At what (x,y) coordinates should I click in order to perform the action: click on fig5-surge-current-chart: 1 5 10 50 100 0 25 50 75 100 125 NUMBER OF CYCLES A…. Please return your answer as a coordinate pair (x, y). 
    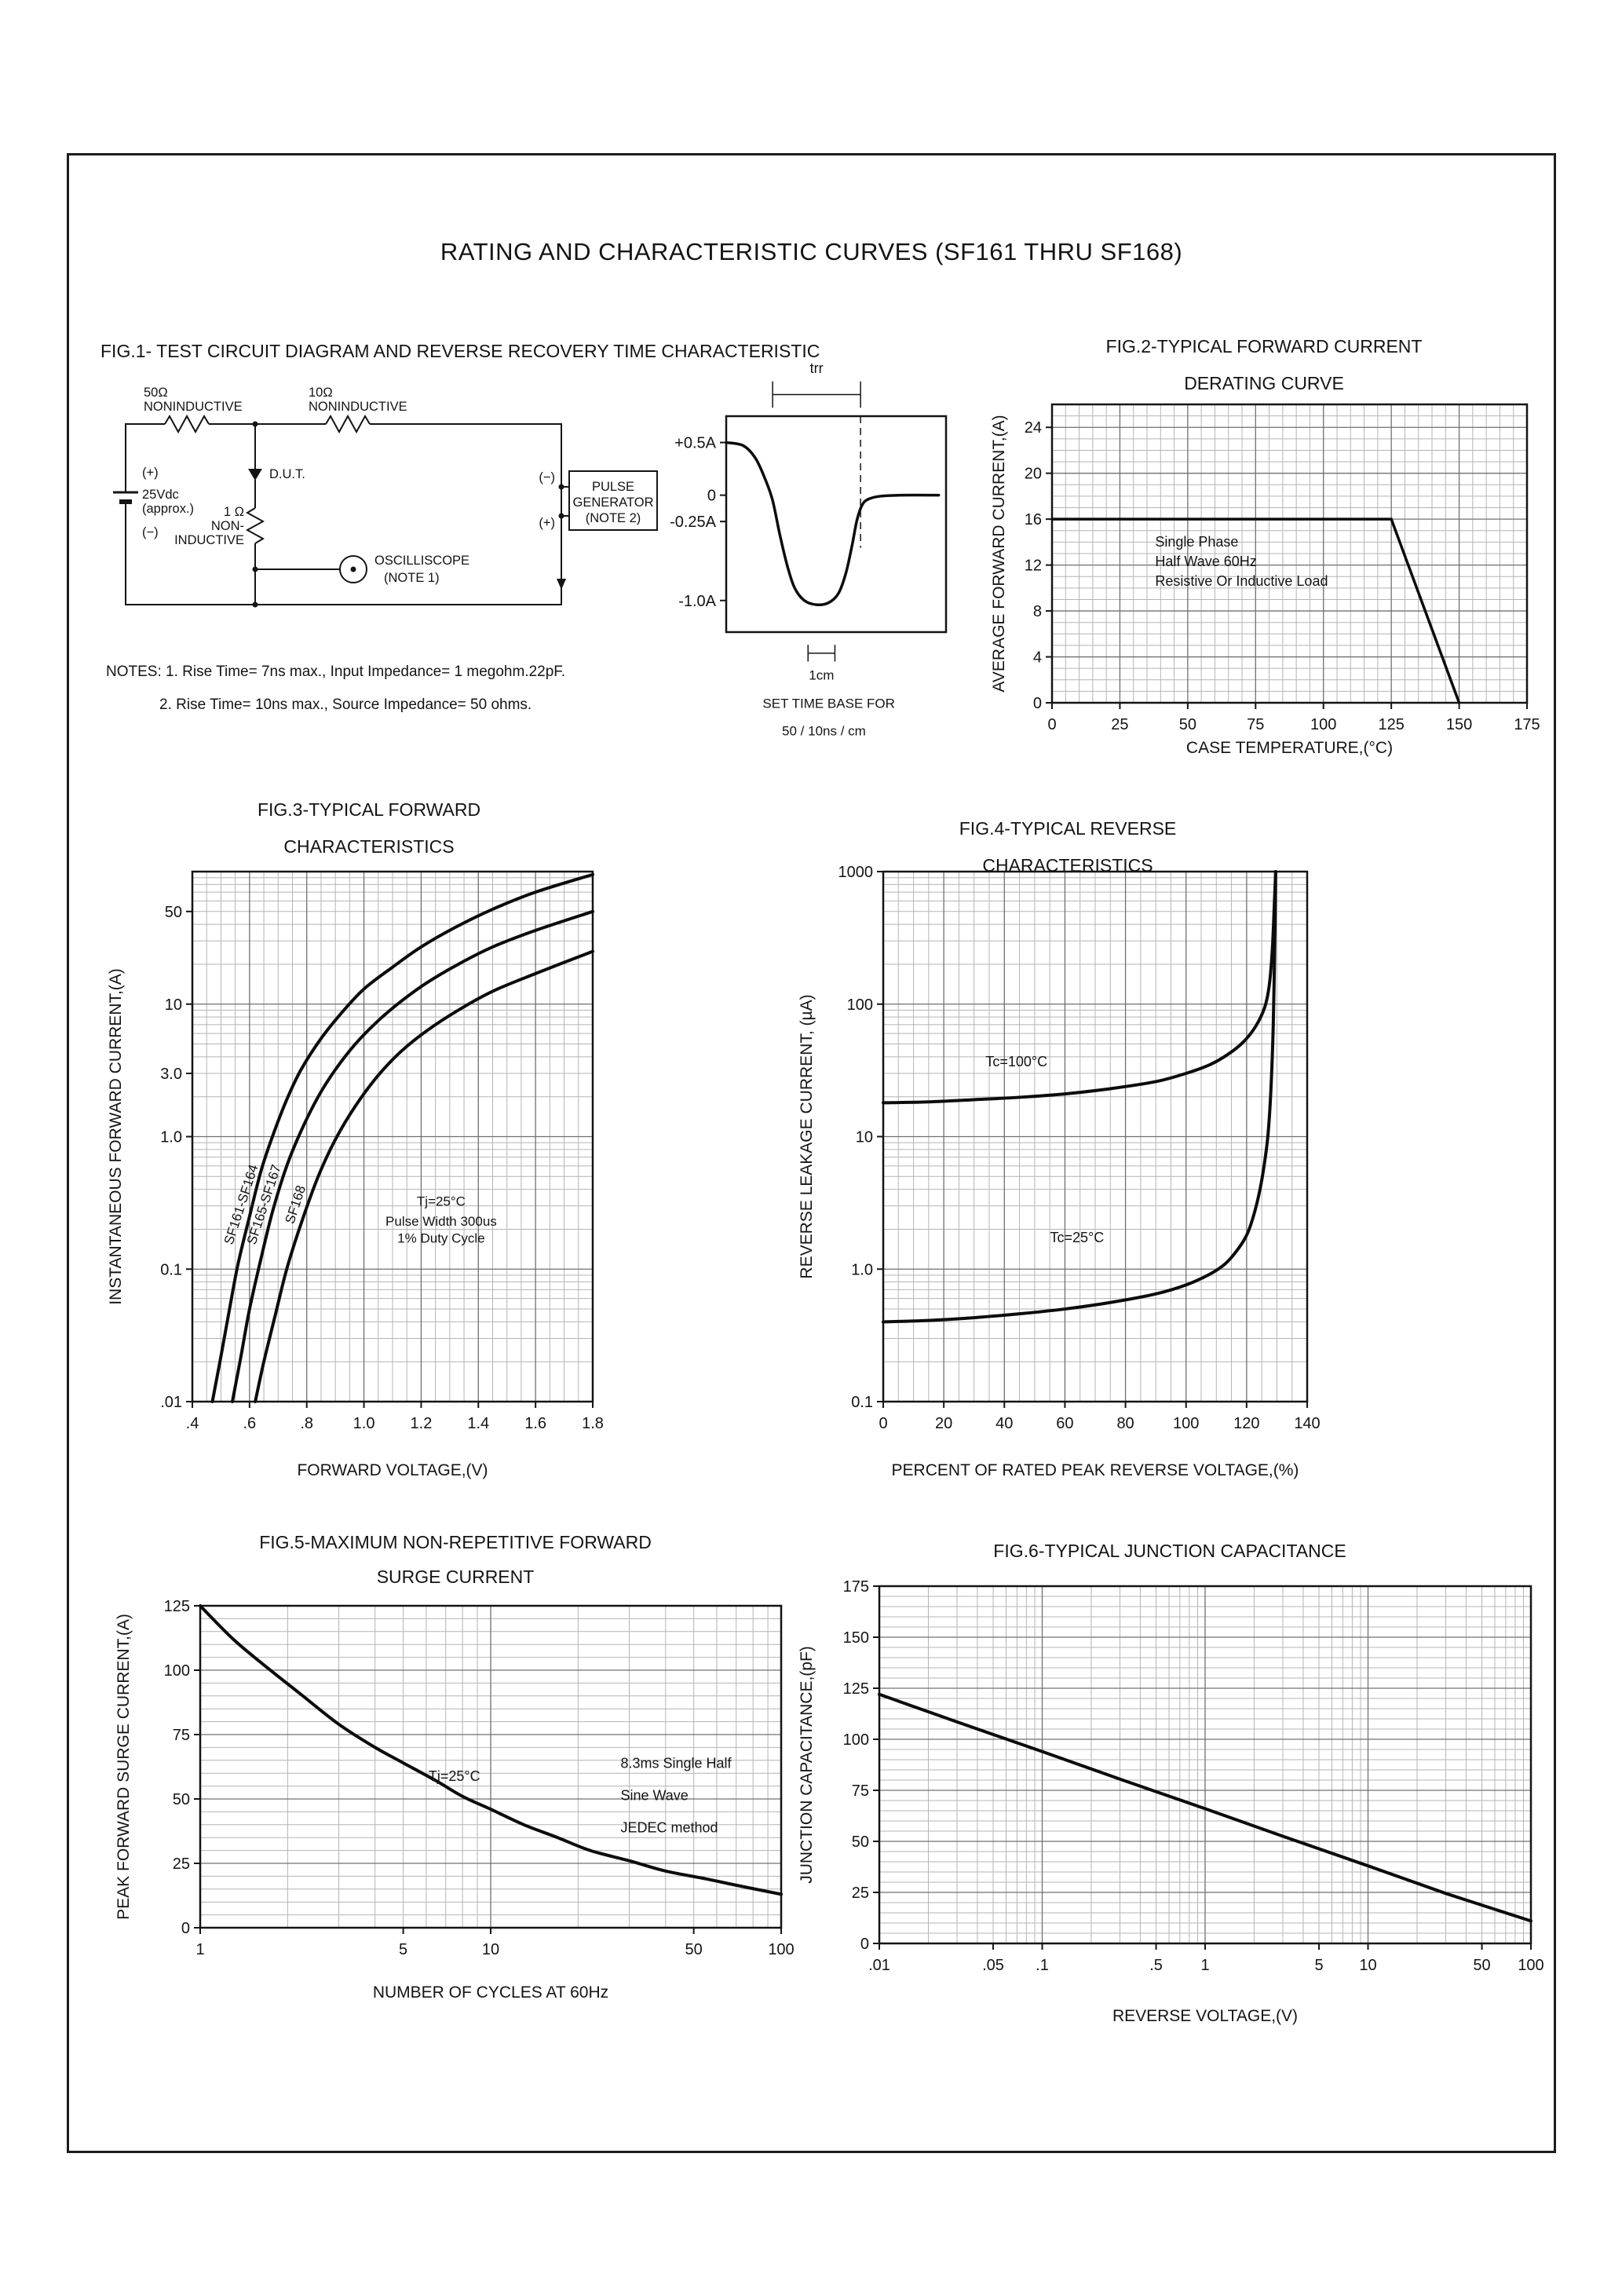
    Looking at the image, I should click on (455, 1802).